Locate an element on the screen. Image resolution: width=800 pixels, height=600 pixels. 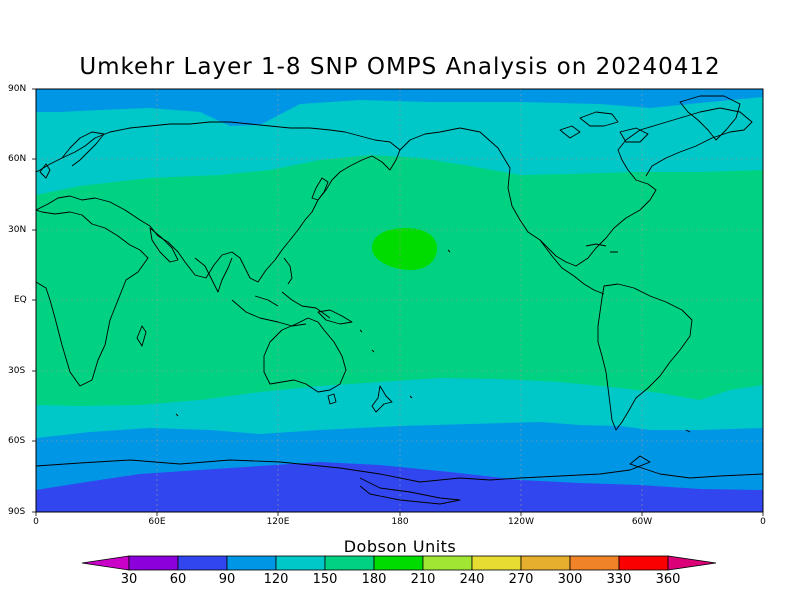
band-south-low is located at coordinates (399, 487).